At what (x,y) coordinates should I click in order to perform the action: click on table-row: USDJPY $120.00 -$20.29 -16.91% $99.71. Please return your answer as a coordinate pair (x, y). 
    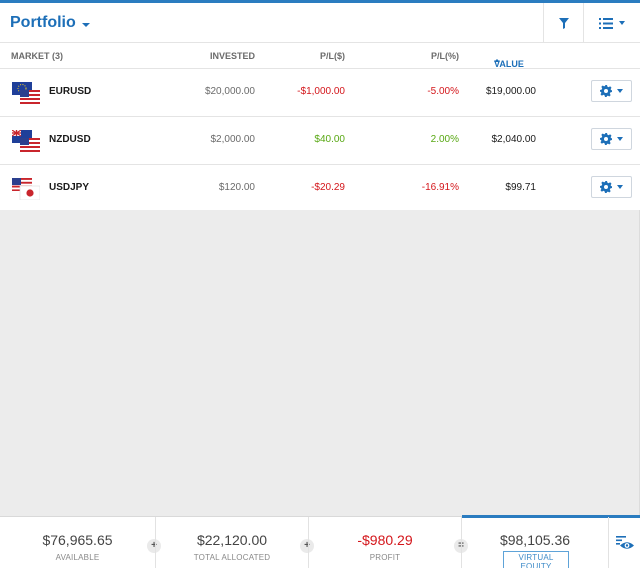
    Looking at the image, I should click on (320, 189).